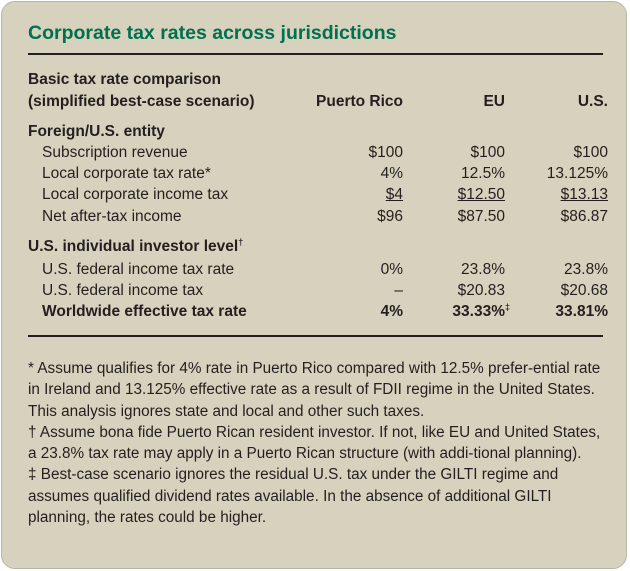 The height and width of the screenshot is (571, 630). I want to click on row-label: U.S. federal income tax, so click(123, 290).